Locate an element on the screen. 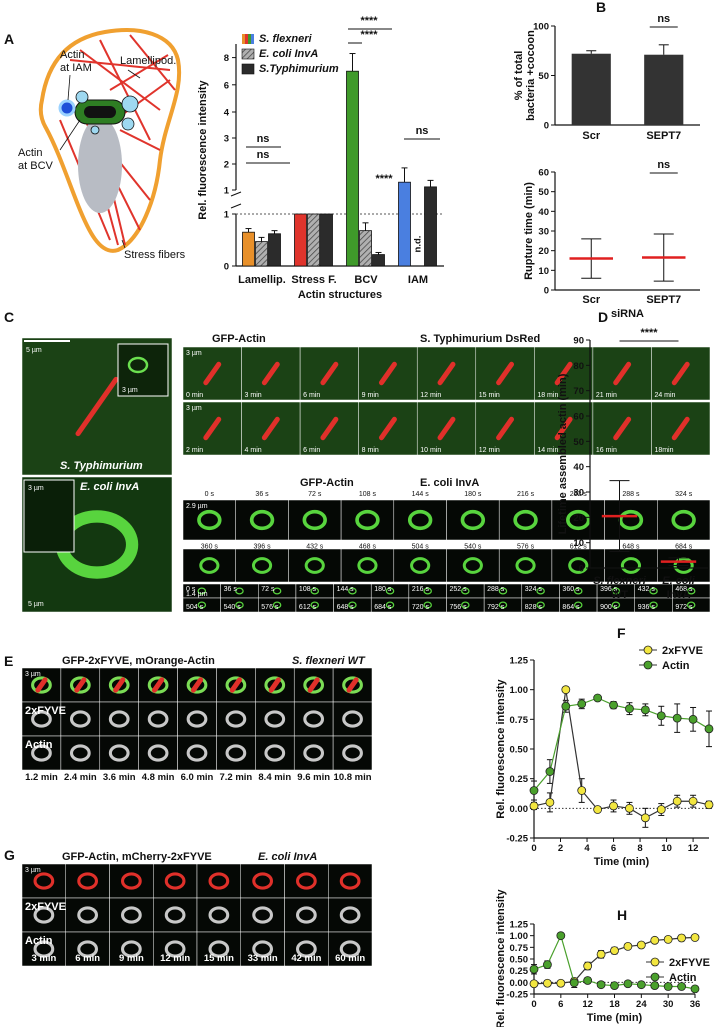  x-tick-label: 36 is located at coordinates (695, 1004).